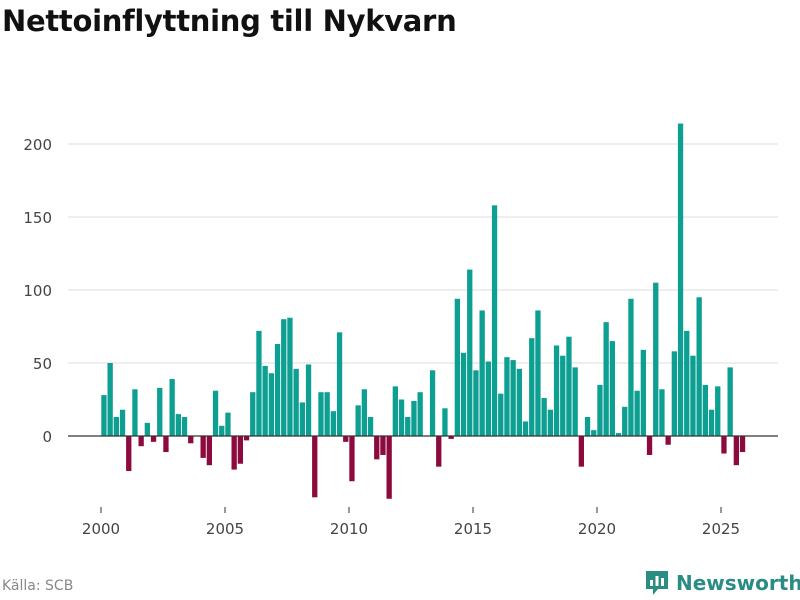 Image resolution: width=800 pixels, height=600 pixels. I want to click on brand-logo: Newsworthy, so click(722, 583).